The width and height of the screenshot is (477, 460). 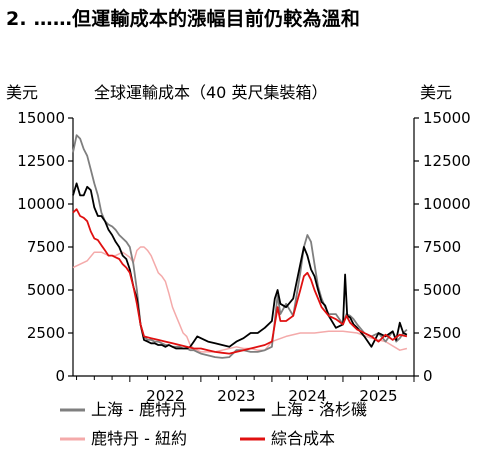 I want to click on left-y-tick-label: 10000, so click(x=41, y=204).